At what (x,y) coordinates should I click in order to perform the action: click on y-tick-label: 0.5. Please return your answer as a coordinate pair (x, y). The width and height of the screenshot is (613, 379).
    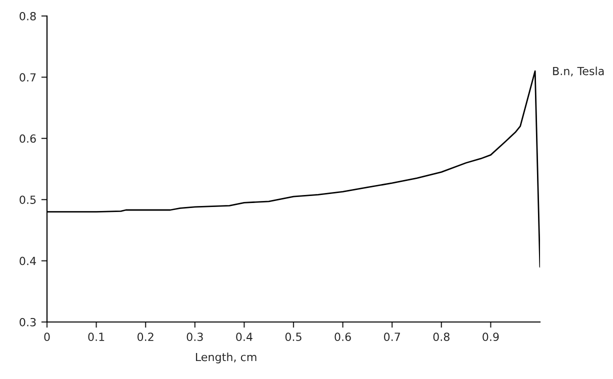
    Looking at the image, I should click on (28, 200).